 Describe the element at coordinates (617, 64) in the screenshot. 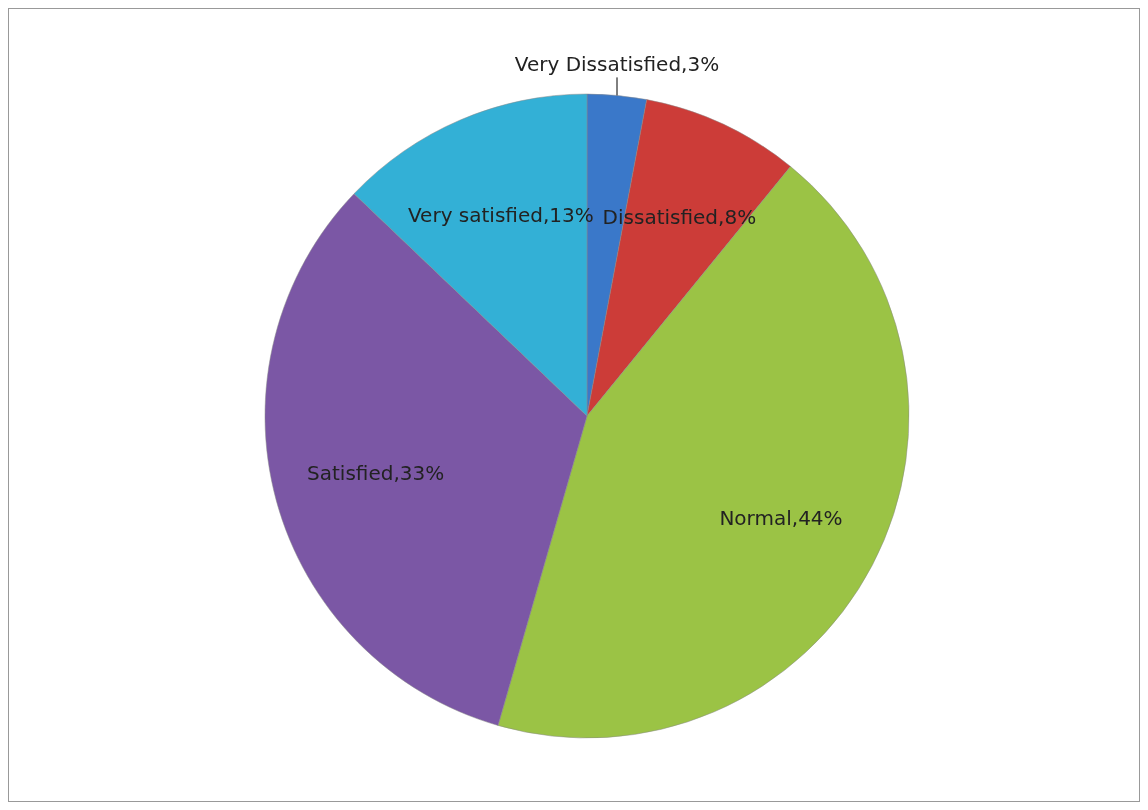

I see `slice-label: Very Dissatisfied,3%` at that location.